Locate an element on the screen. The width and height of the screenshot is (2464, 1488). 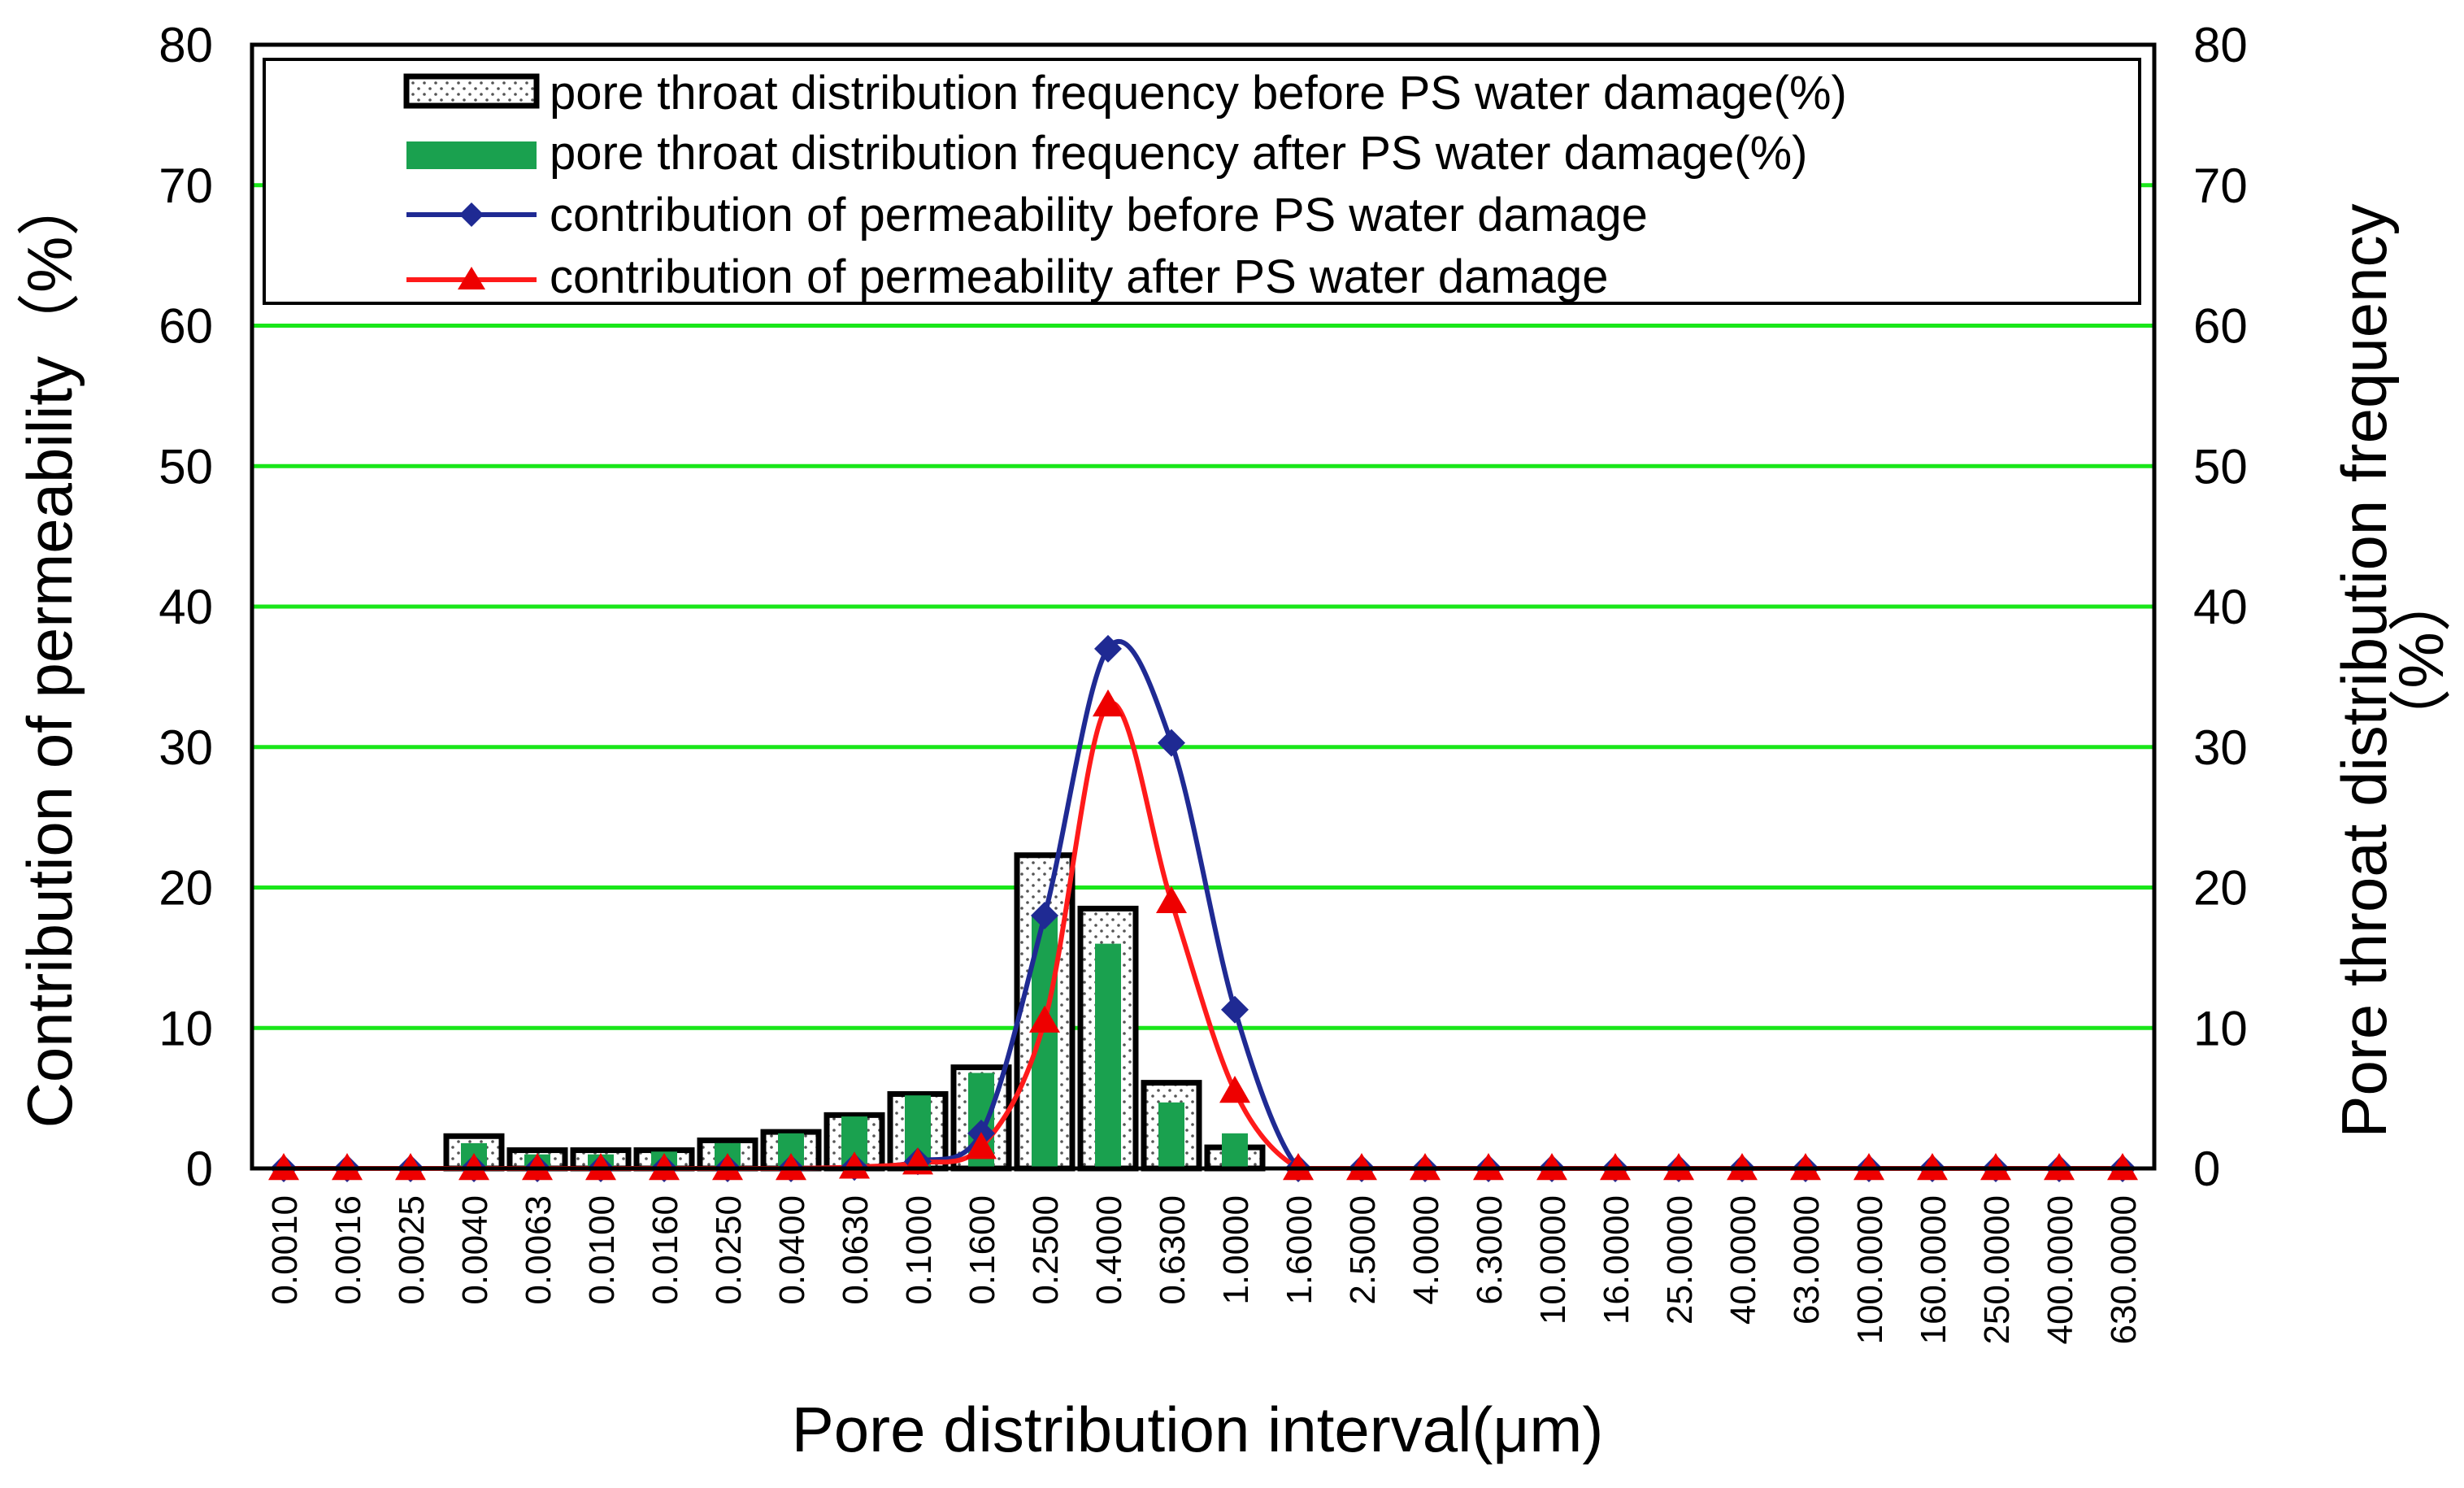
x-tick-label: 4.0000 is located at coordinates (1426, 1250).